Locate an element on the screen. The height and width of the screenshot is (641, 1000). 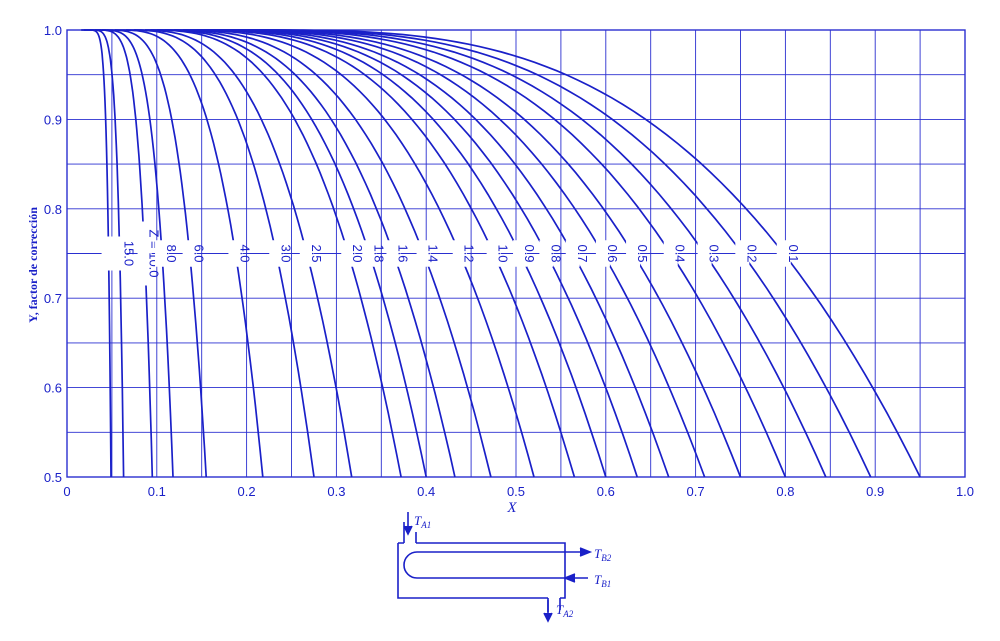
curve-label-z-1.6: 1.6 is located at coordinates (402, 253).